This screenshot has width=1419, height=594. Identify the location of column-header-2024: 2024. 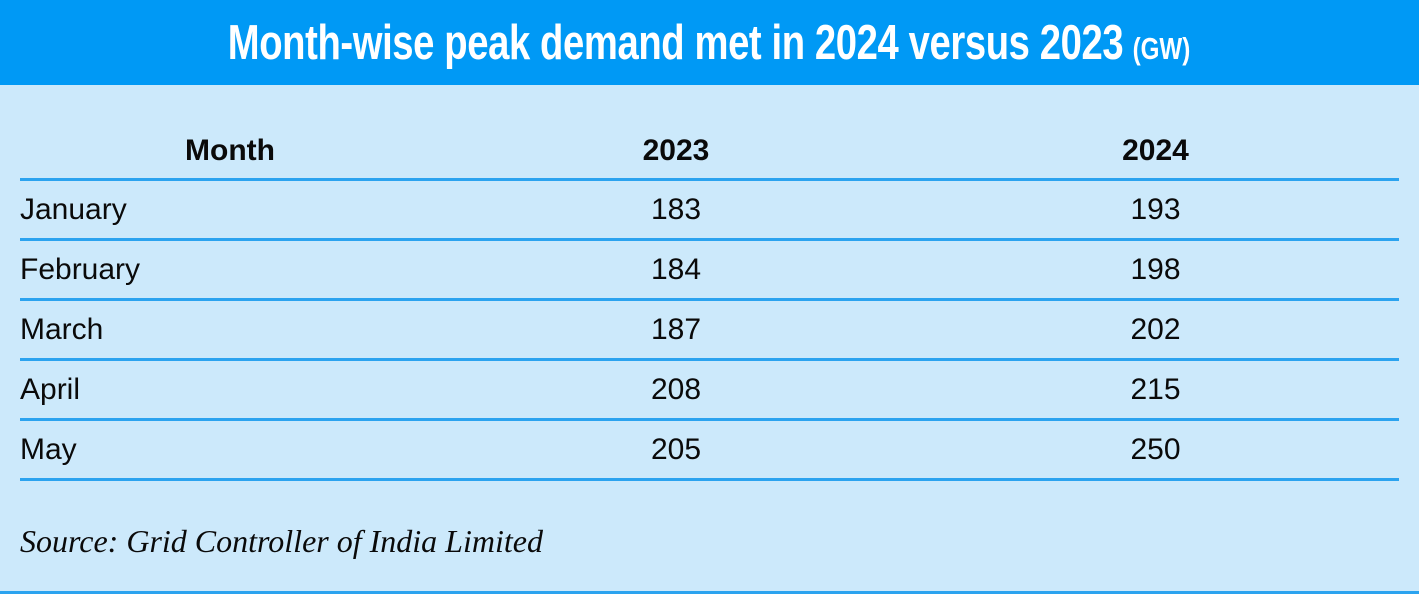
(1155, 150).